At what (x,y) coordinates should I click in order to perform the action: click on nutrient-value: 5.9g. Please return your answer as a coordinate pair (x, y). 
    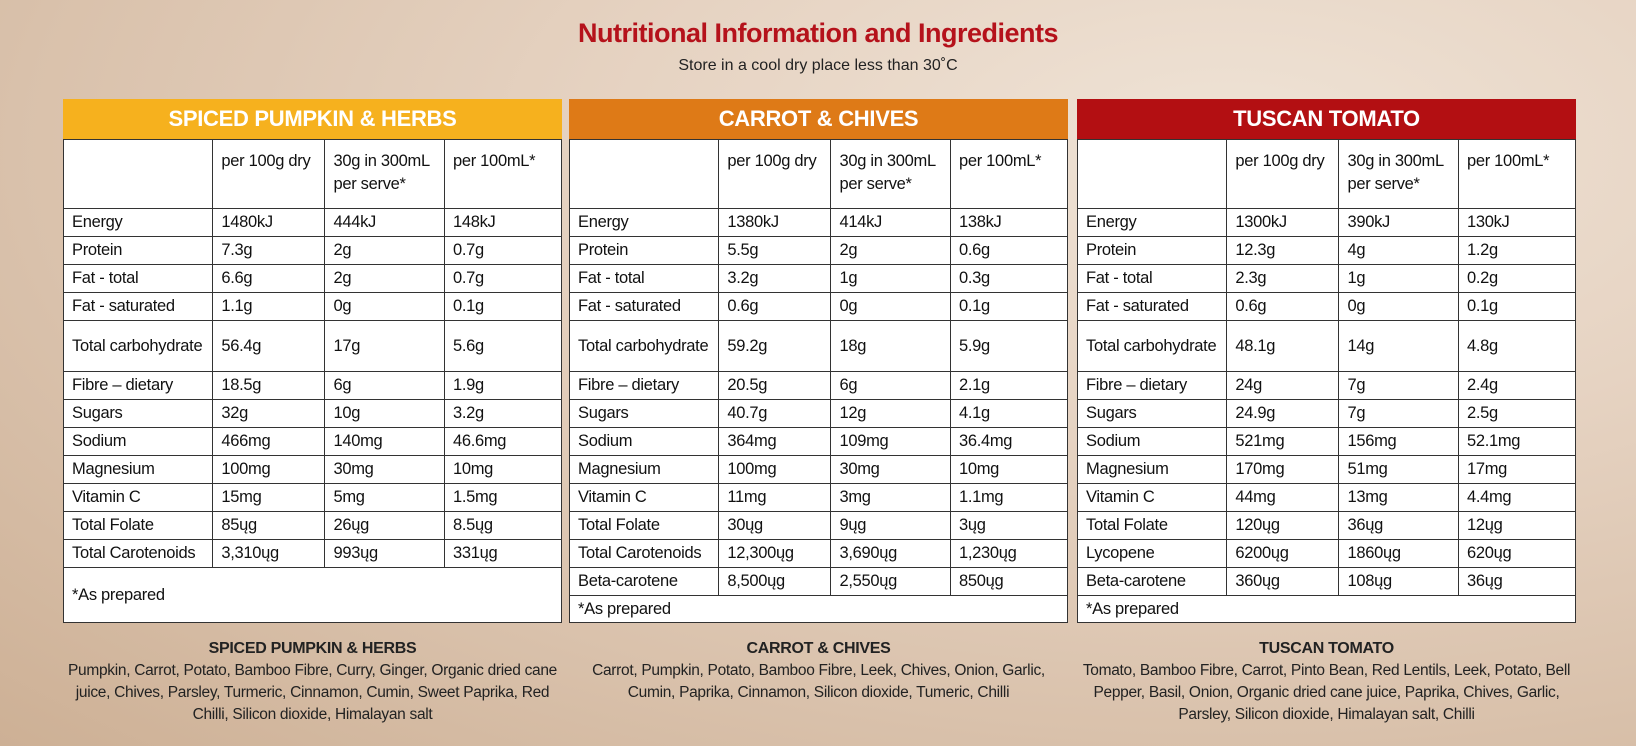
    Looking at the image, I should click on (1009, 346).